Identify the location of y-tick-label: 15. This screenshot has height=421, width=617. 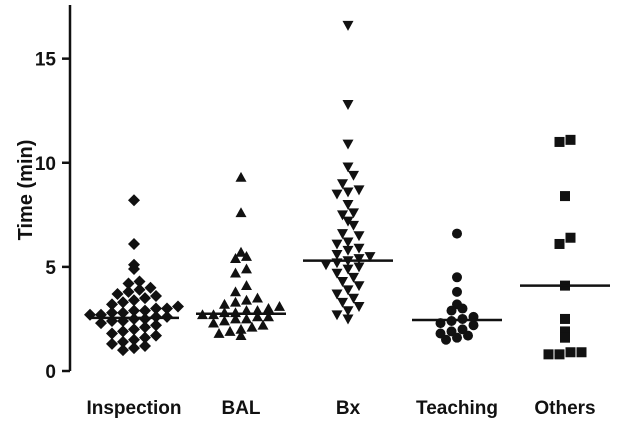
(46, 60).